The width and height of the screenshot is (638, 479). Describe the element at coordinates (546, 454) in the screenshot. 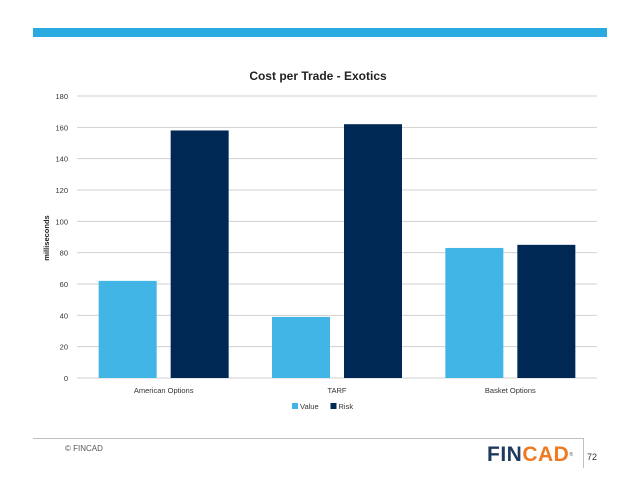

I see `logo-text-part2: CAD` at that location.